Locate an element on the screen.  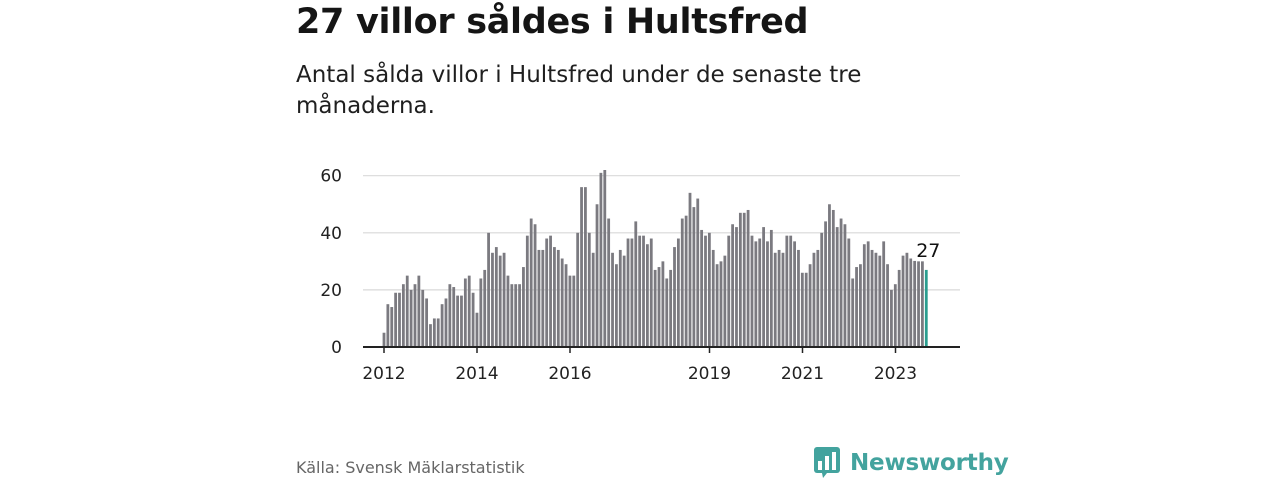
newsworthy-logo: Newsworthy is located at coordinates (911, 463).